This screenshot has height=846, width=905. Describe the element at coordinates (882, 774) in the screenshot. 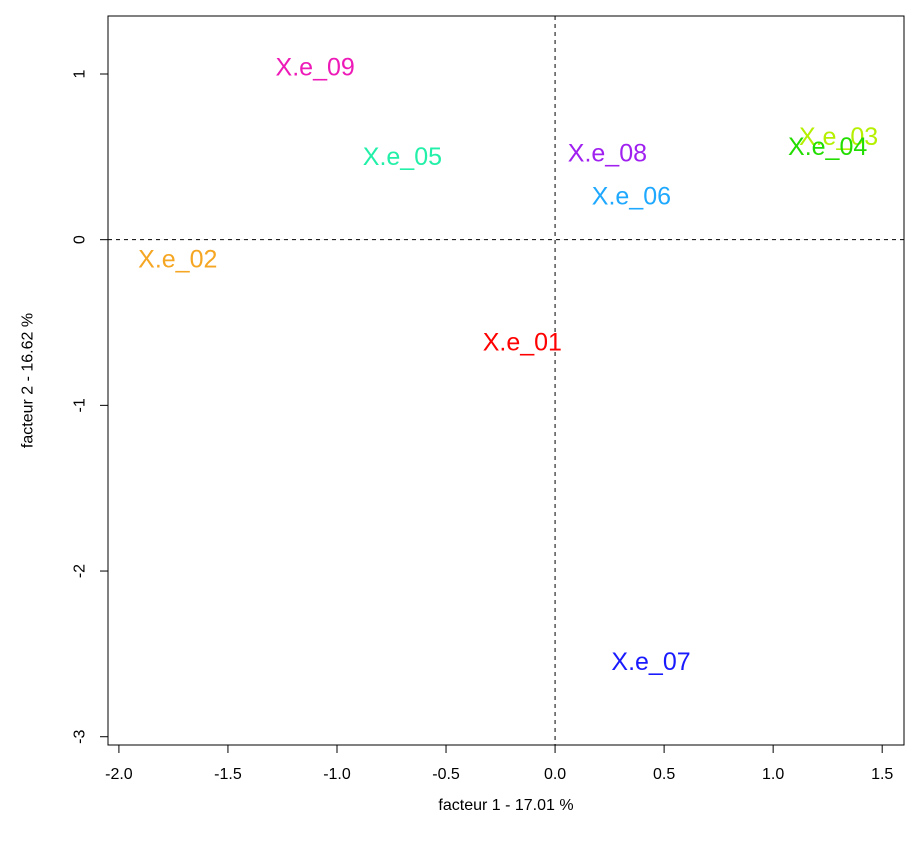

I see `x-tick-label: 1.5` at that location.